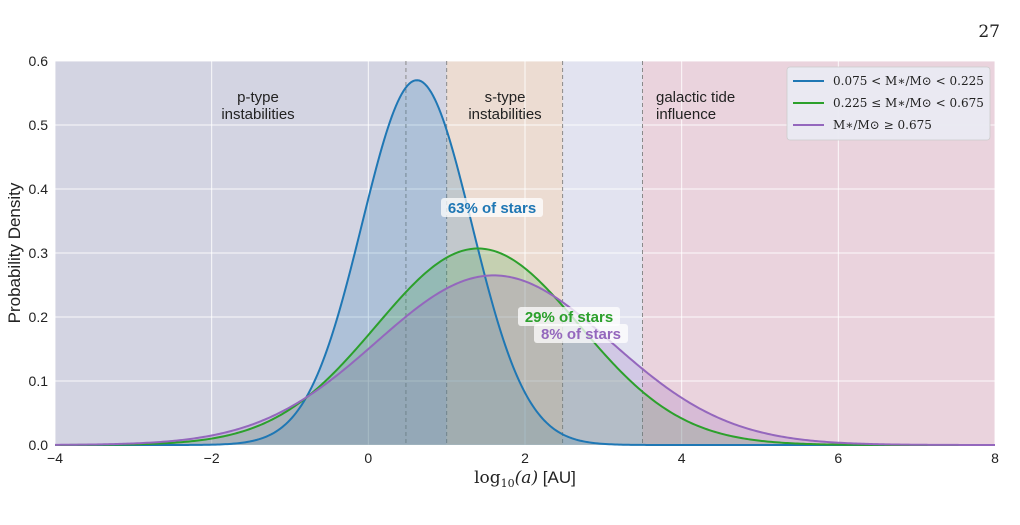  What do you see at coordinates (39, 317) in the screenshot?
I see `y-tick-label: 0.2` at bounding box center [39, 317].